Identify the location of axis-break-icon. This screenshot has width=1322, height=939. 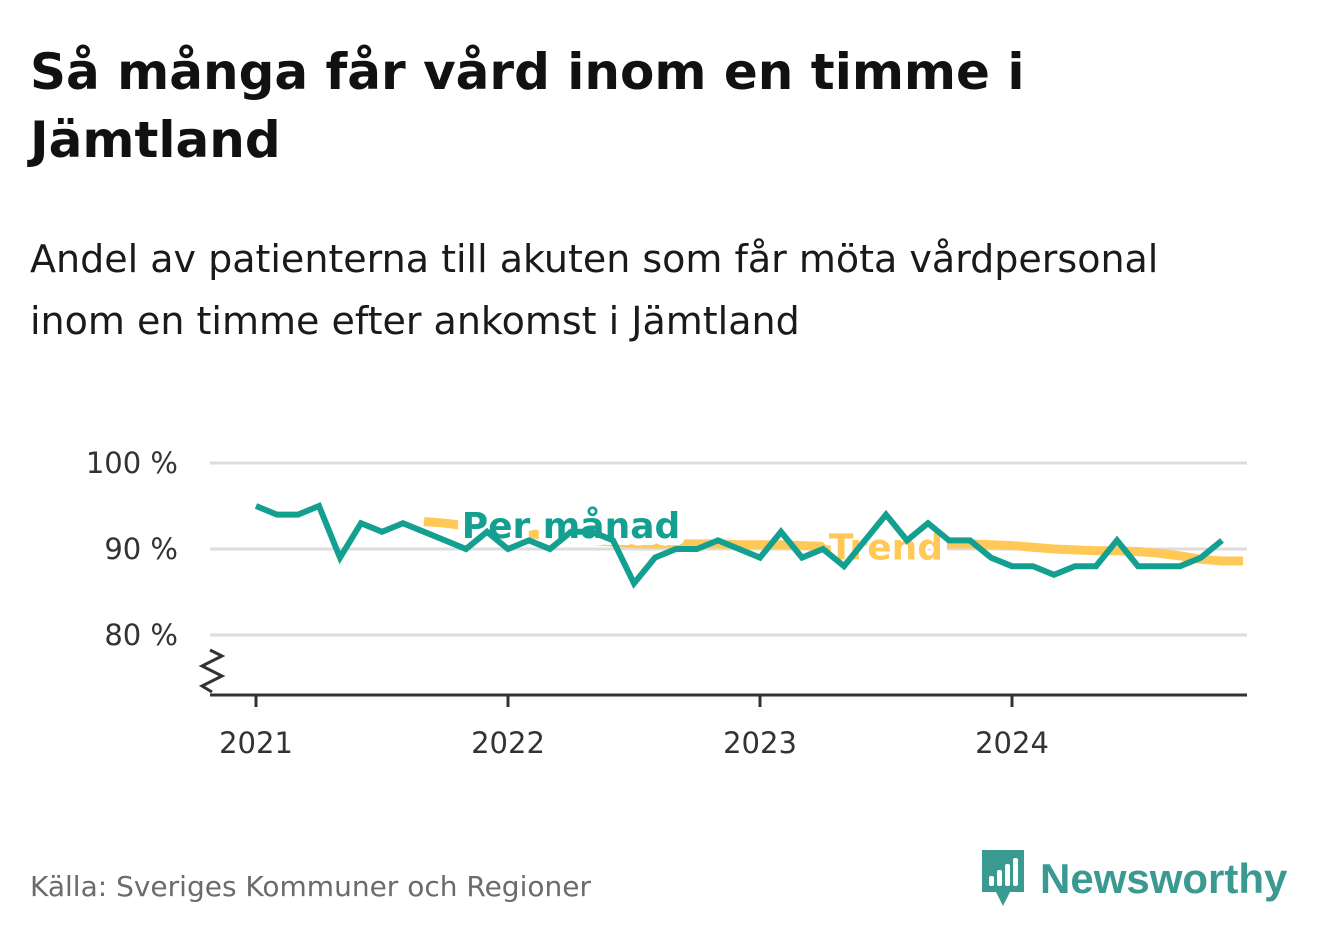
(212, 671).